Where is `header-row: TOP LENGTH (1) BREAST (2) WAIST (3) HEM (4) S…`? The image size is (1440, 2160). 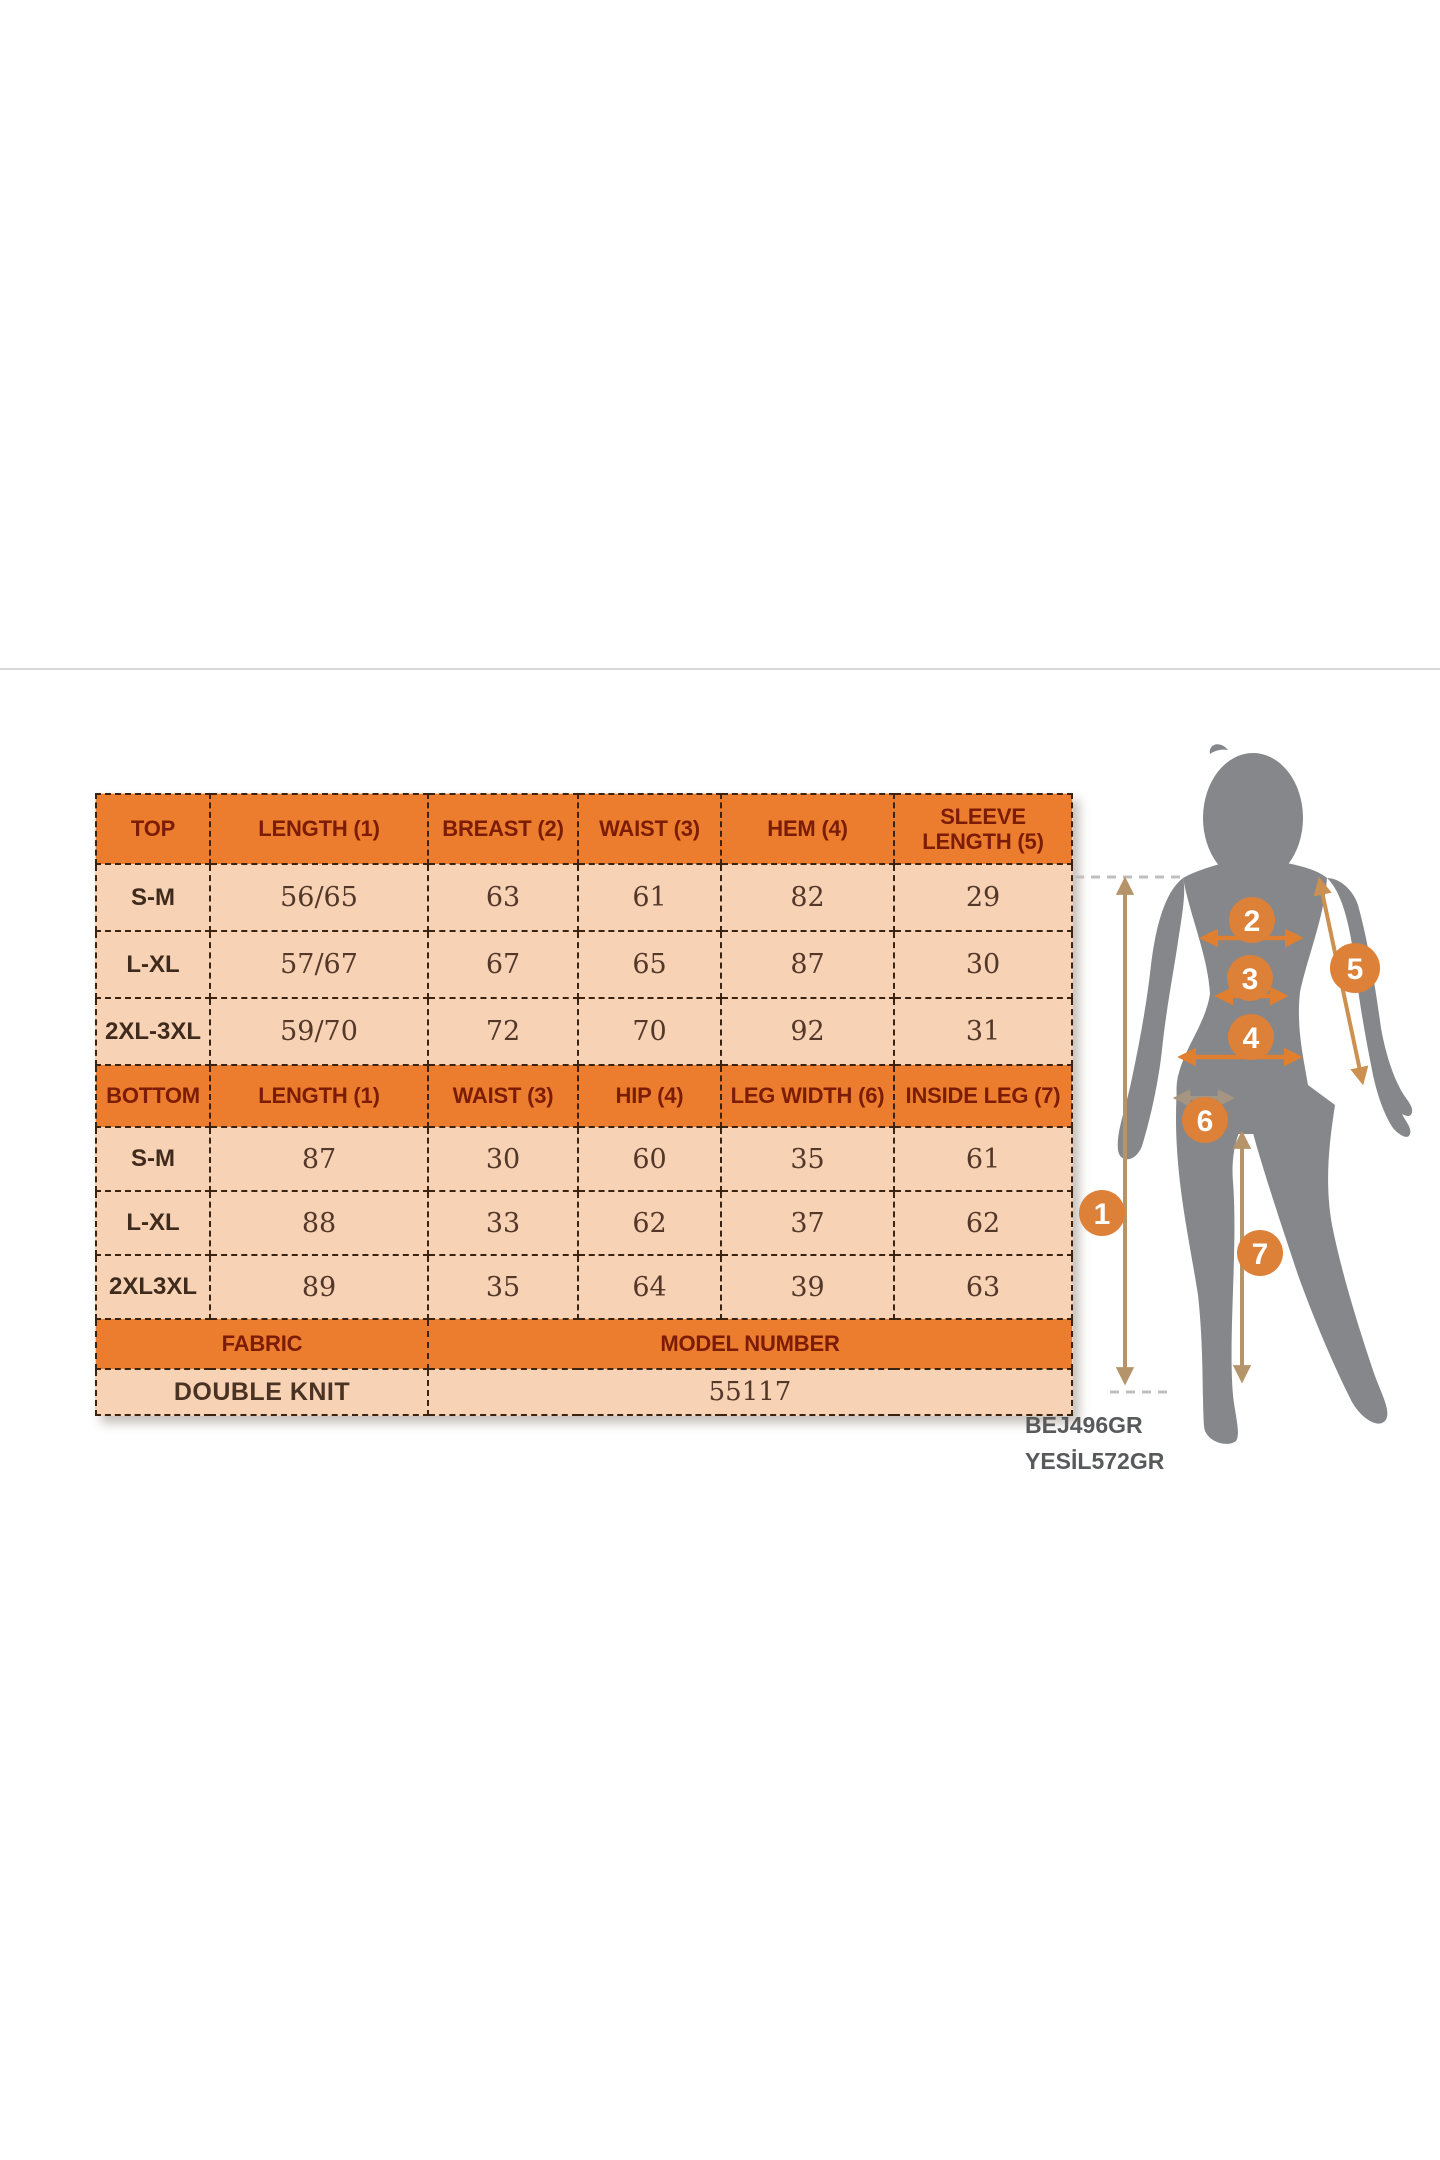
header-row: TOP LENGTH (1) BREAST (2) WAIST (3) HEM (4) S… is located at coordinates (584, 829).